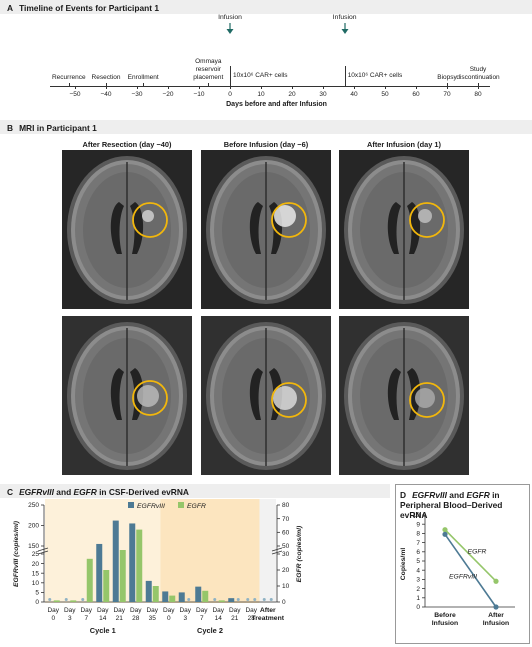 This screenshot has height=647, width=532. Describe the element at coordinates (463, 576) in the screenshot. I see `series-label-egfrviii: EGFRvIII` at that location.